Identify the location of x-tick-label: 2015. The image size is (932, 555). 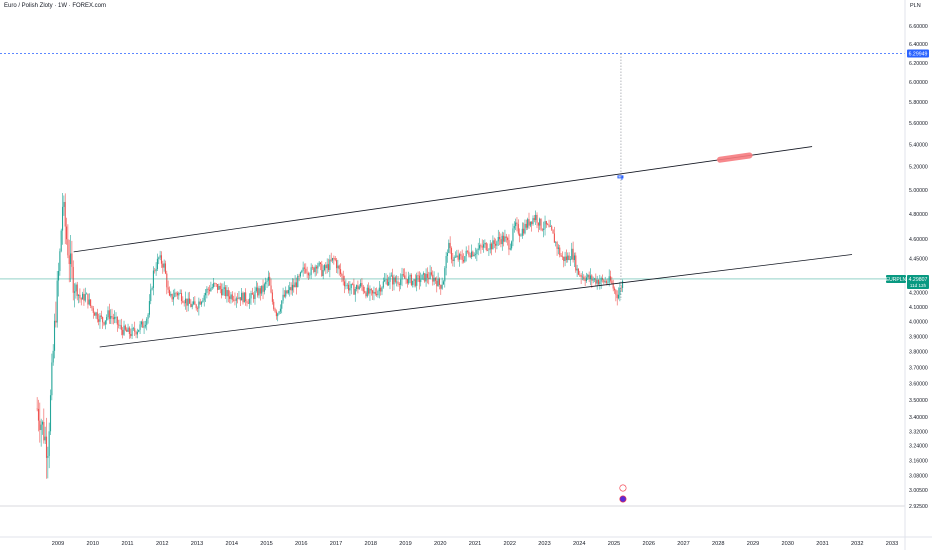
(266, 544).